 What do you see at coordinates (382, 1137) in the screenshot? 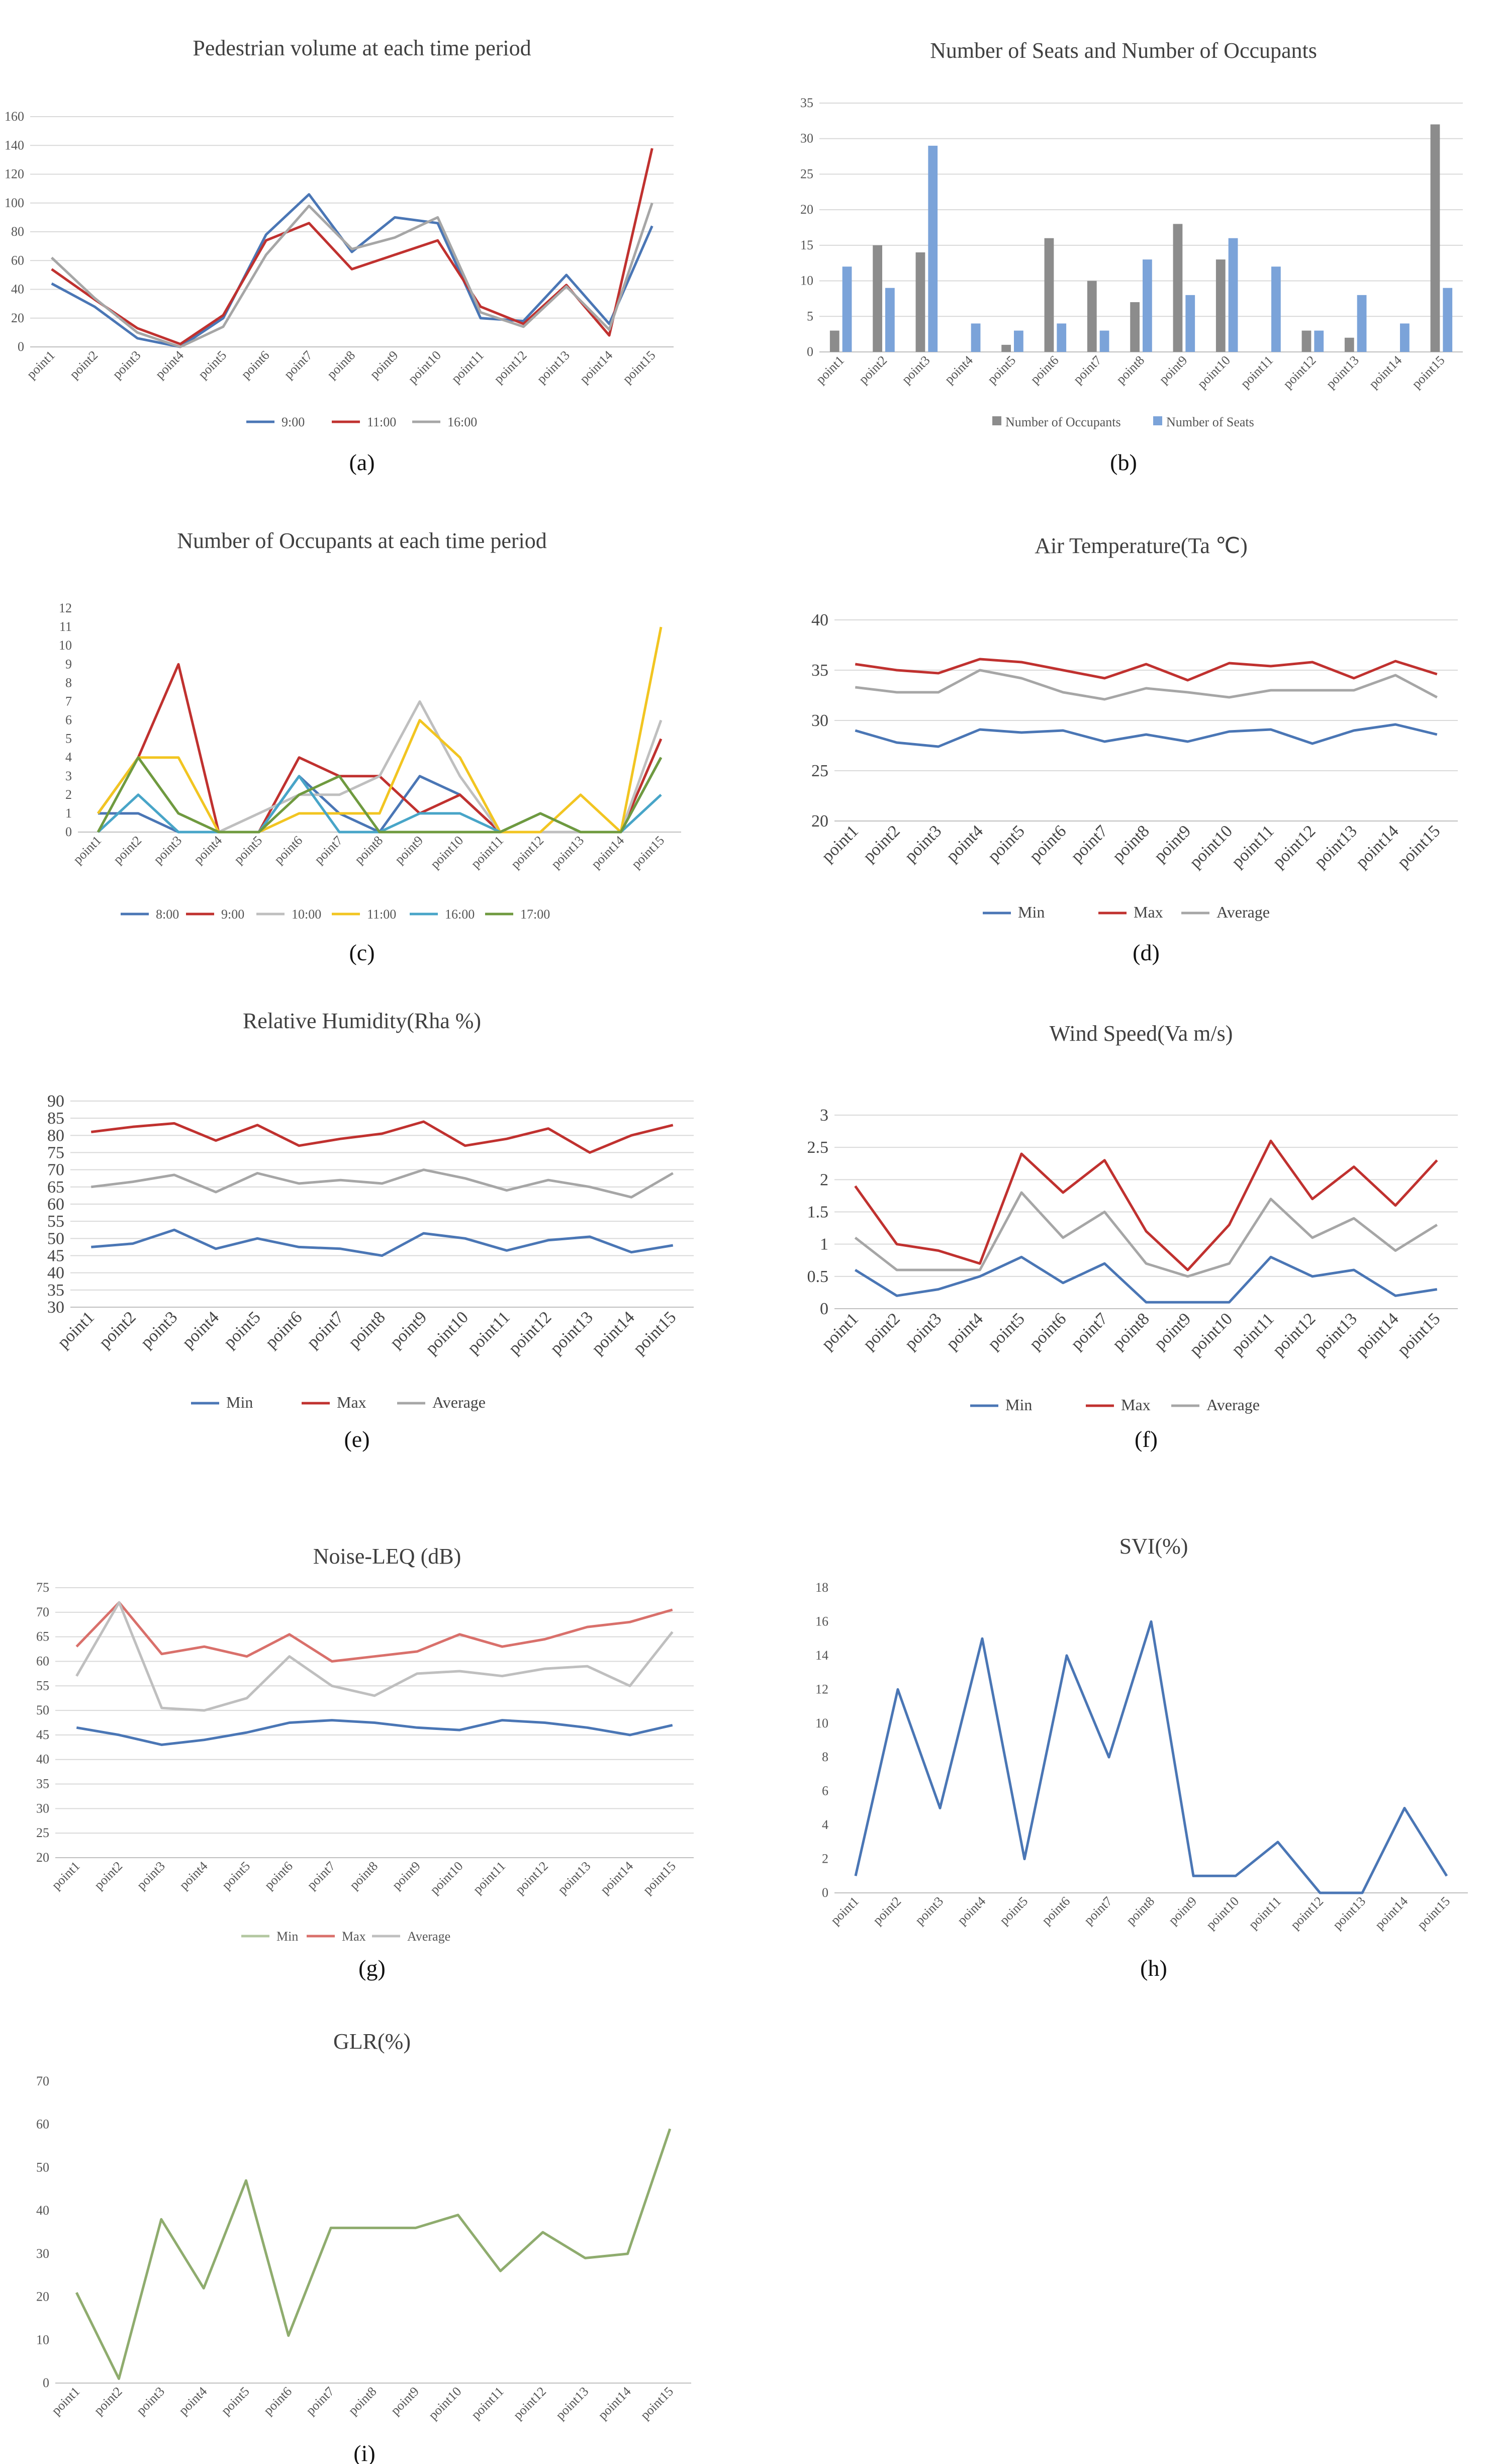
I see `series-line-max` at bounding box center [382, 1137].